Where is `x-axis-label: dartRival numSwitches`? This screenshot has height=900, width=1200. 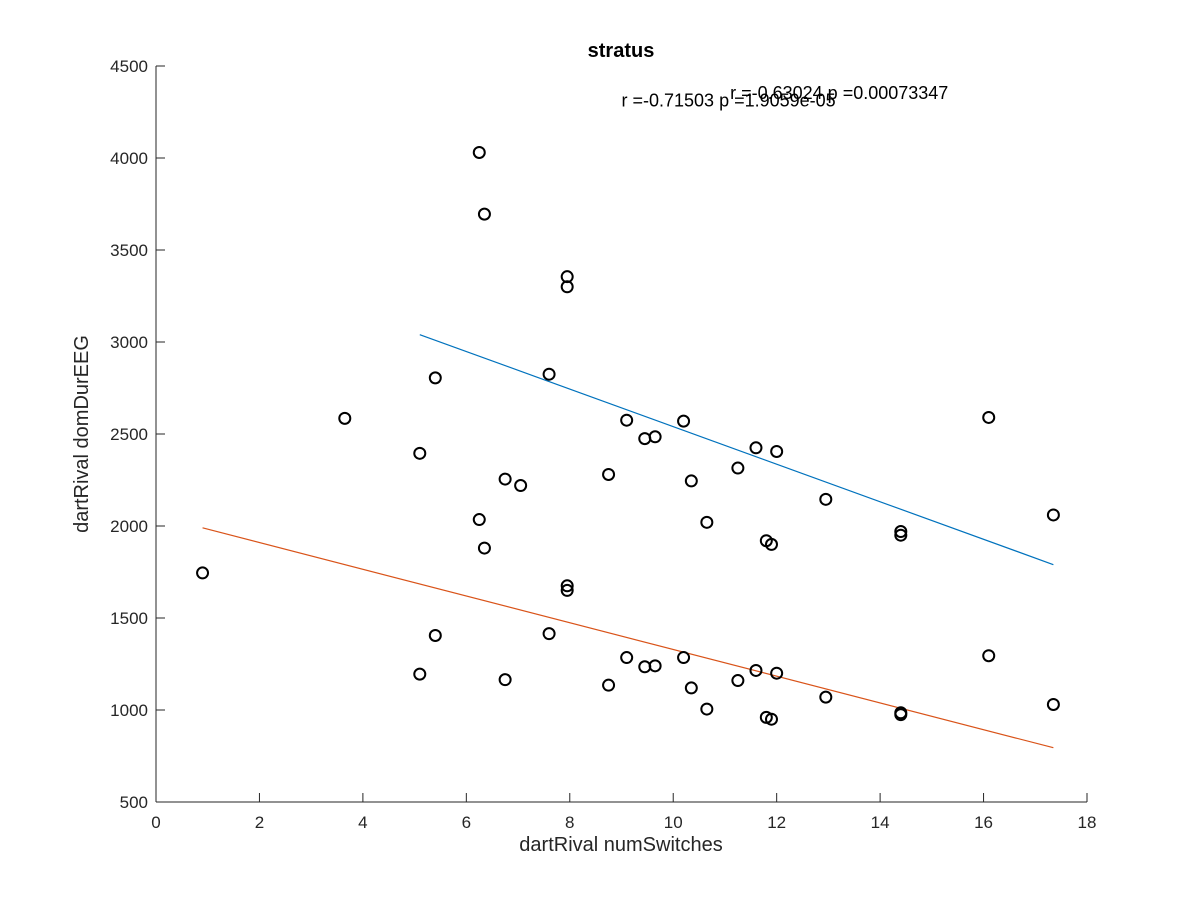 x-axis-label: dartRival numSwitches is located at coordinates (620, 845).